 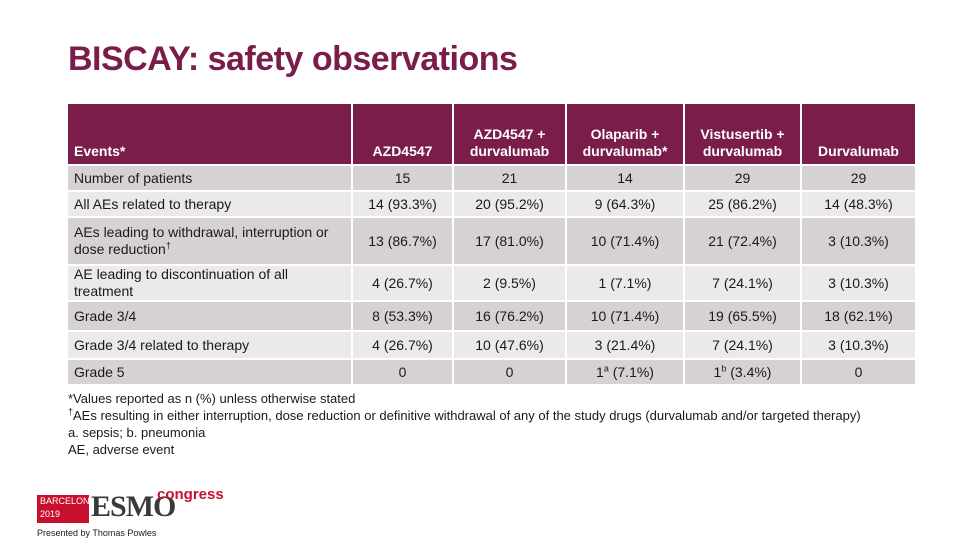 I want to click on table-cell: 21 (72.4%), so click(x=743, y=241).